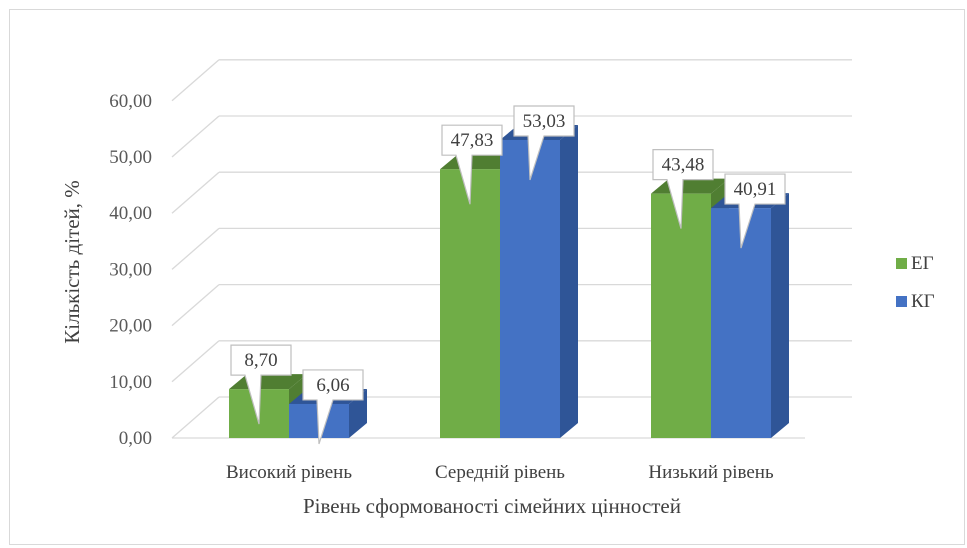 The width and height of the screenshot is (967, 548). I want to click on data-label: 40,91, so click(755, 189).